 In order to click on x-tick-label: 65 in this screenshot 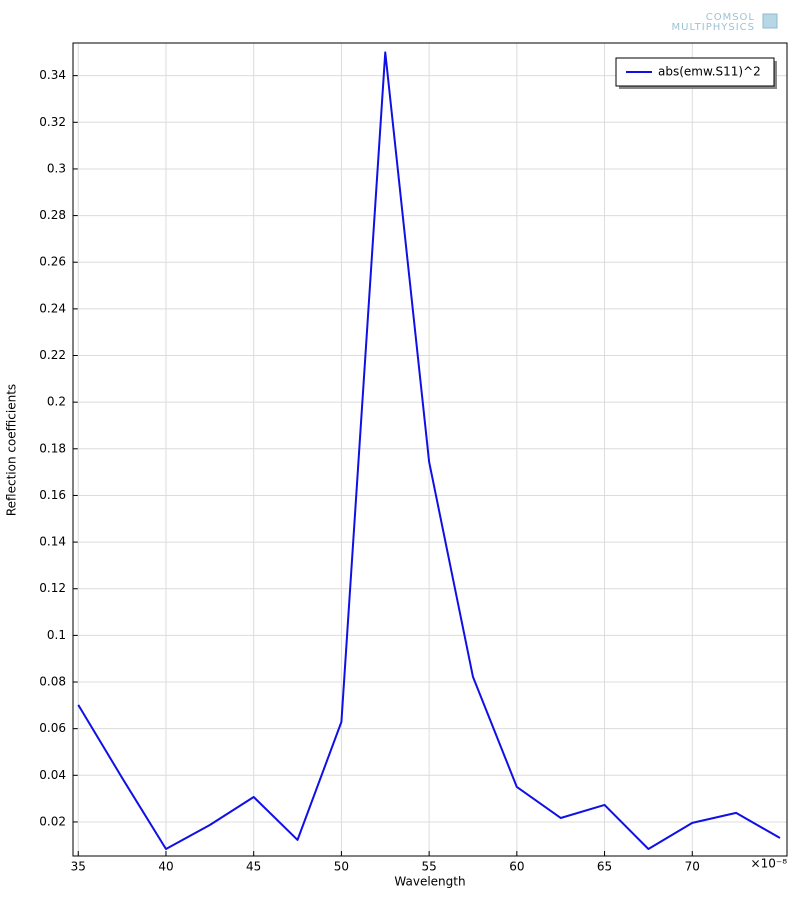, I will do `click(604, 867)`.